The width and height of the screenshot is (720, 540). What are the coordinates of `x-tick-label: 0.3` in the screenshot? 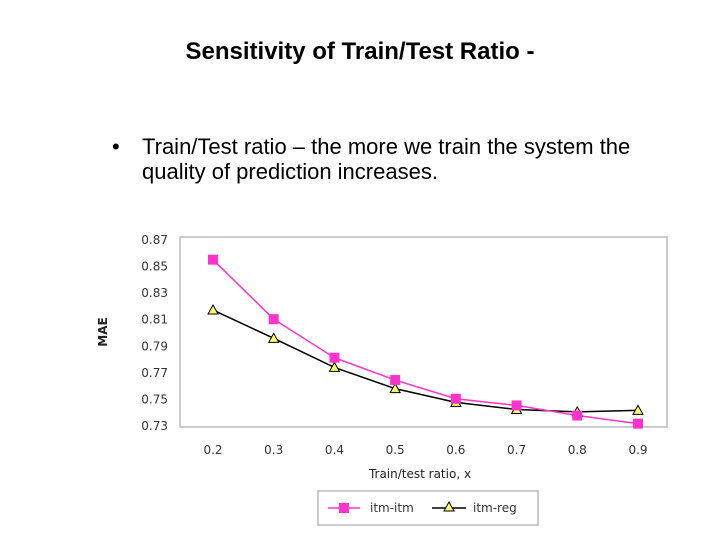 It's located at (273, 450).